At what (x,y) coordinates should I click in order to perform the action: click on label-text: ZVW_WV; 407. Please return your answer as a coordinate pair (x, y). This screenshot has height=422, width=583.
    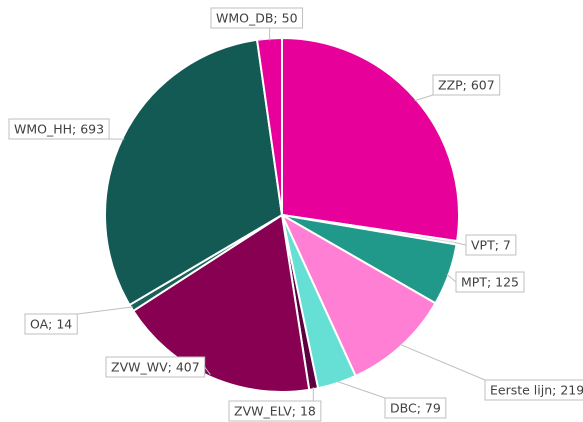
    Looking at the image, I should click on (155, 367).